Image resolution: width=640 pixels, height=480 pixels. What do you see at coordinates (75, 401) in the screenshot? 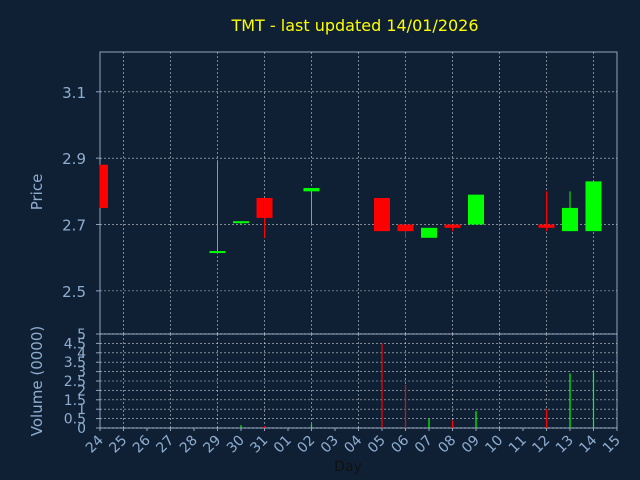
I see `volume-y-tick-label: 1.5` at bounding box center [75, 401].